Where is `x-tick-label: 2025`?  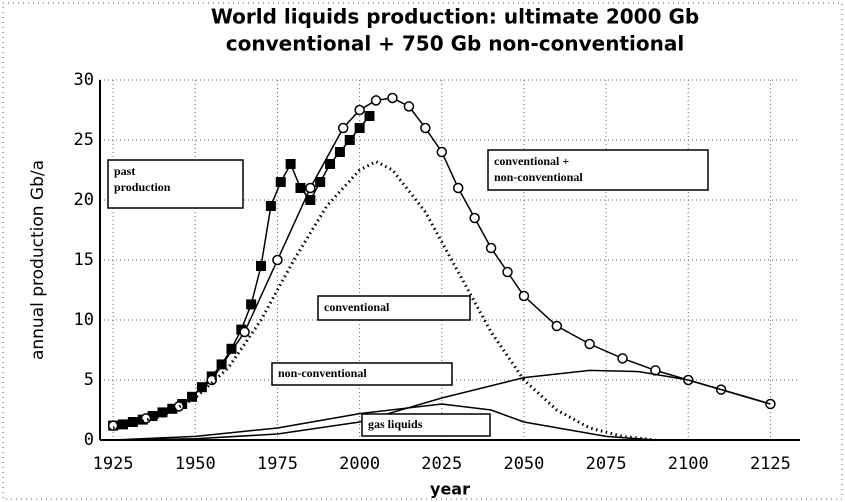 x-tick-label: 2025 is located at coordinates (441, 464).